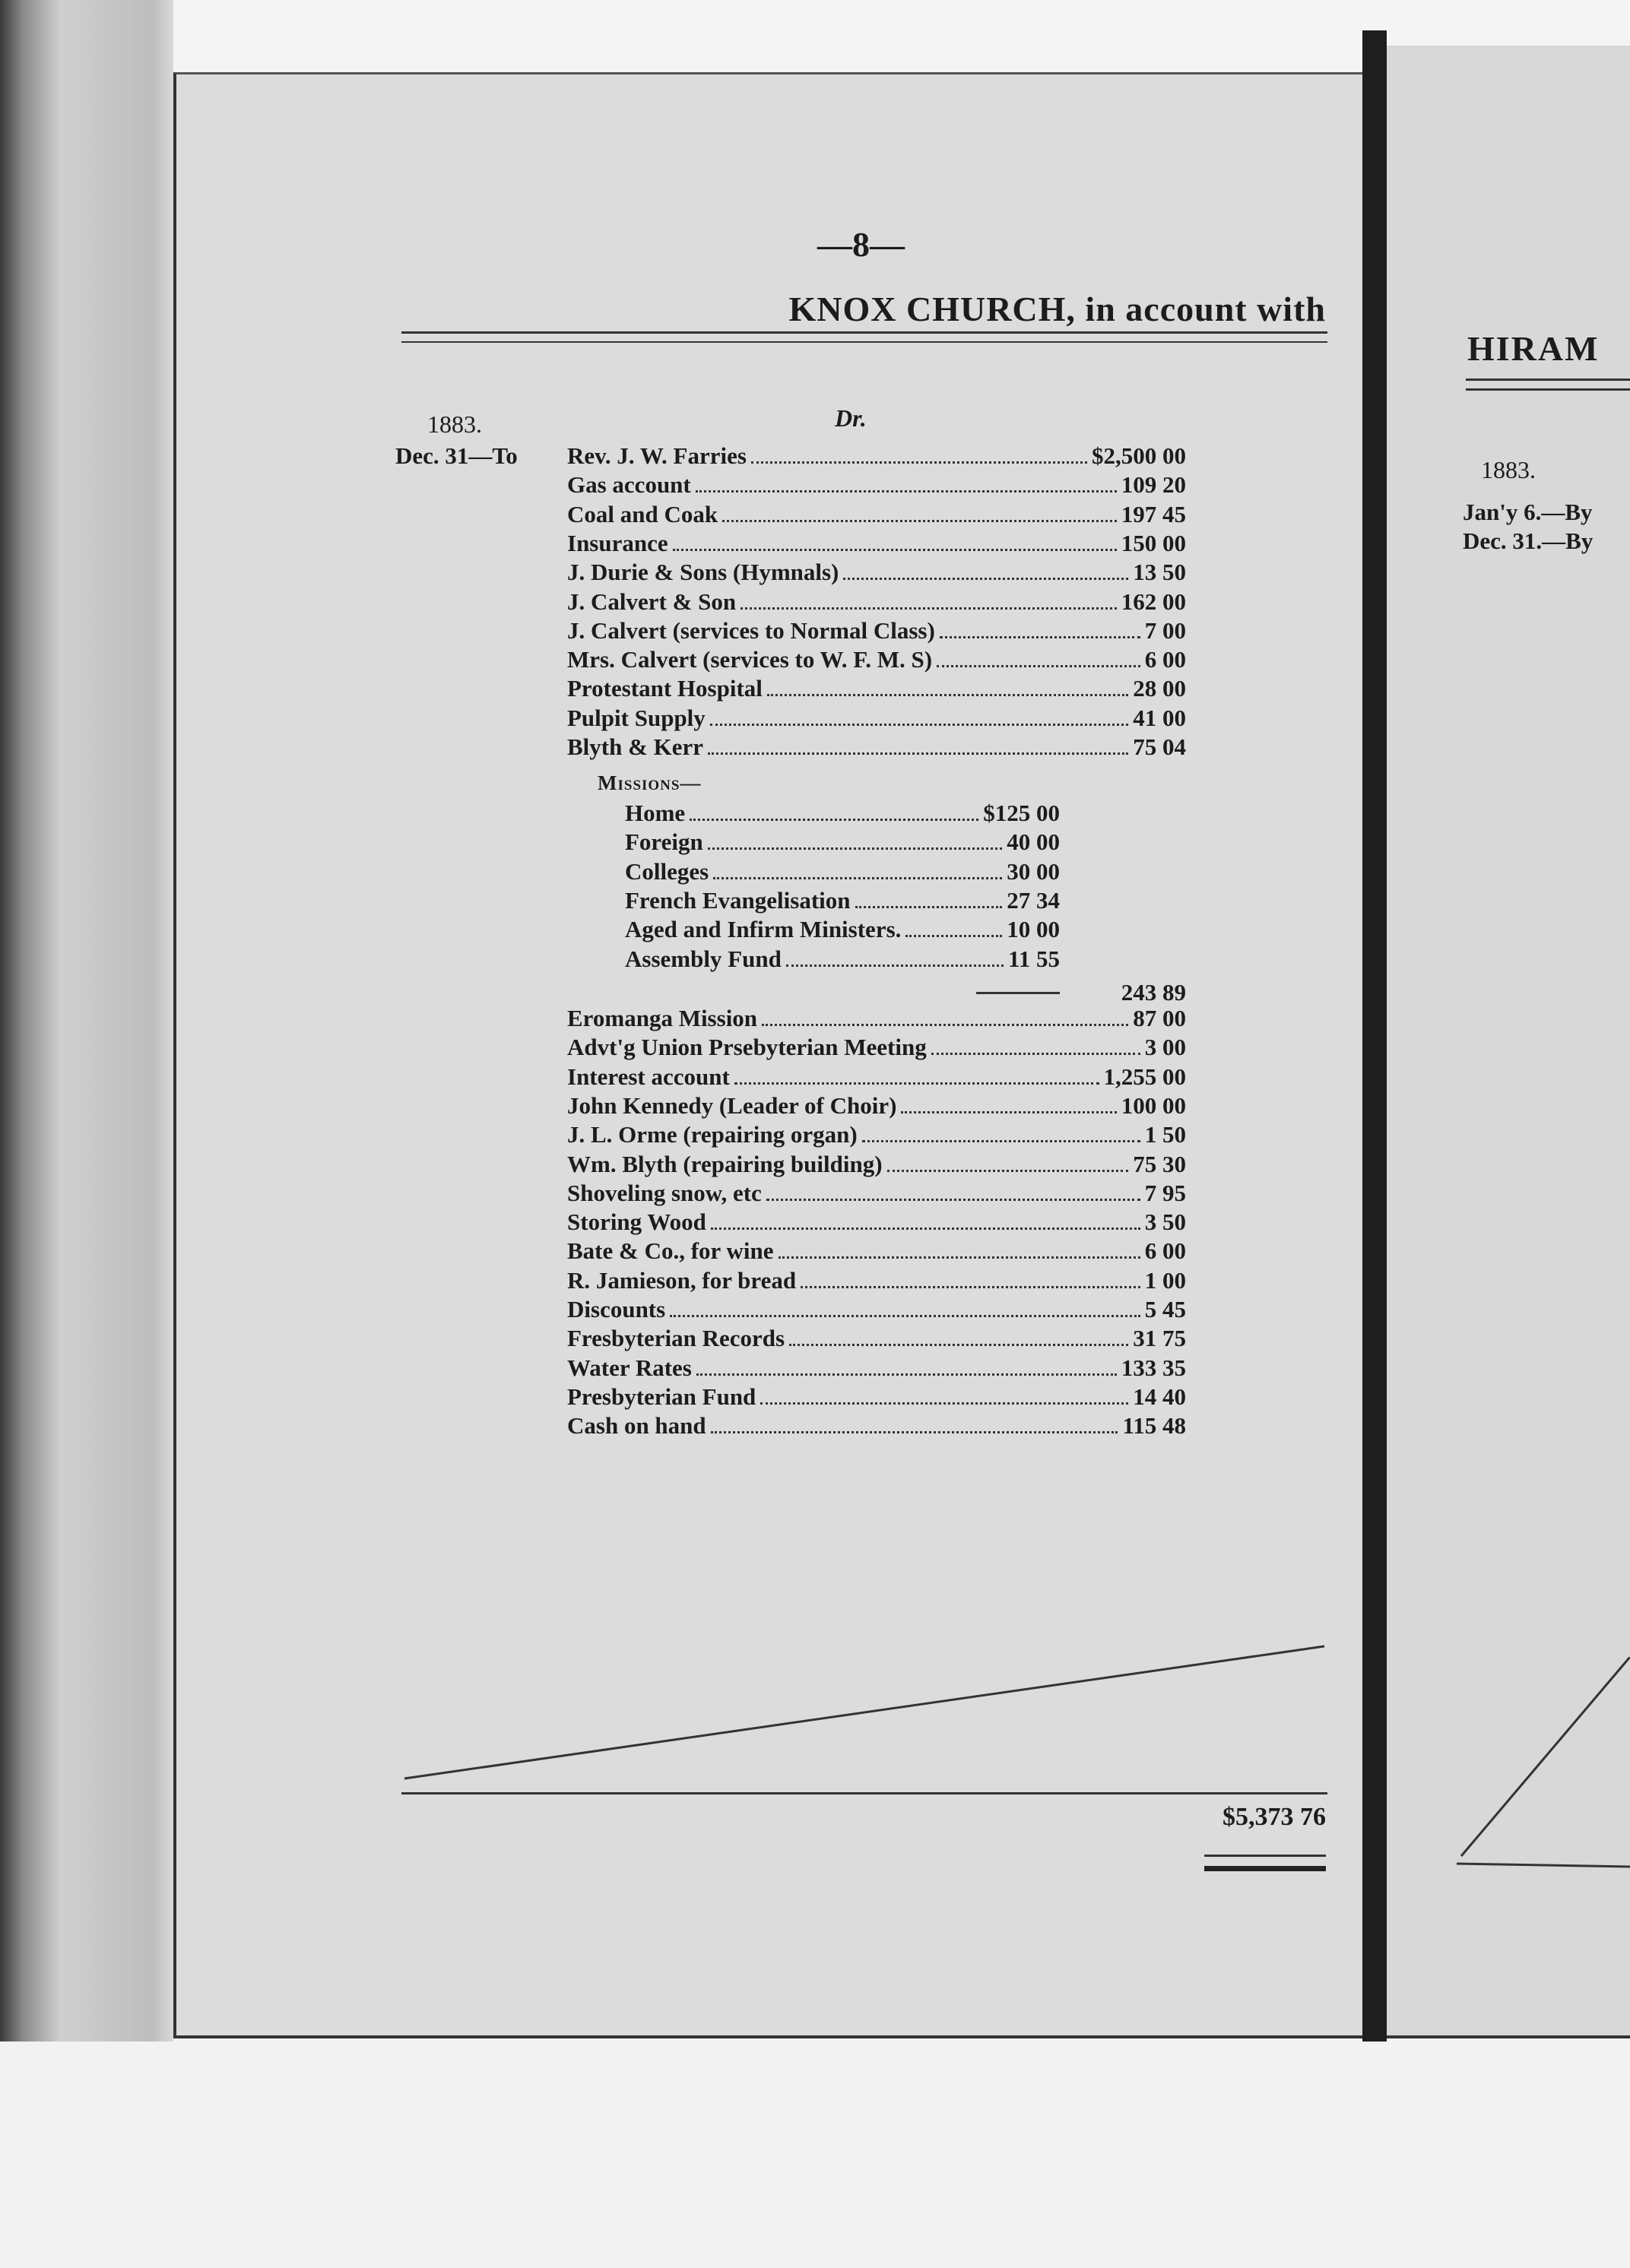  What do you see at coordinates (1528, 540) in the screenshot?
I see `right-row: Dec. 31.—By` at bounding box center [1528, 540].